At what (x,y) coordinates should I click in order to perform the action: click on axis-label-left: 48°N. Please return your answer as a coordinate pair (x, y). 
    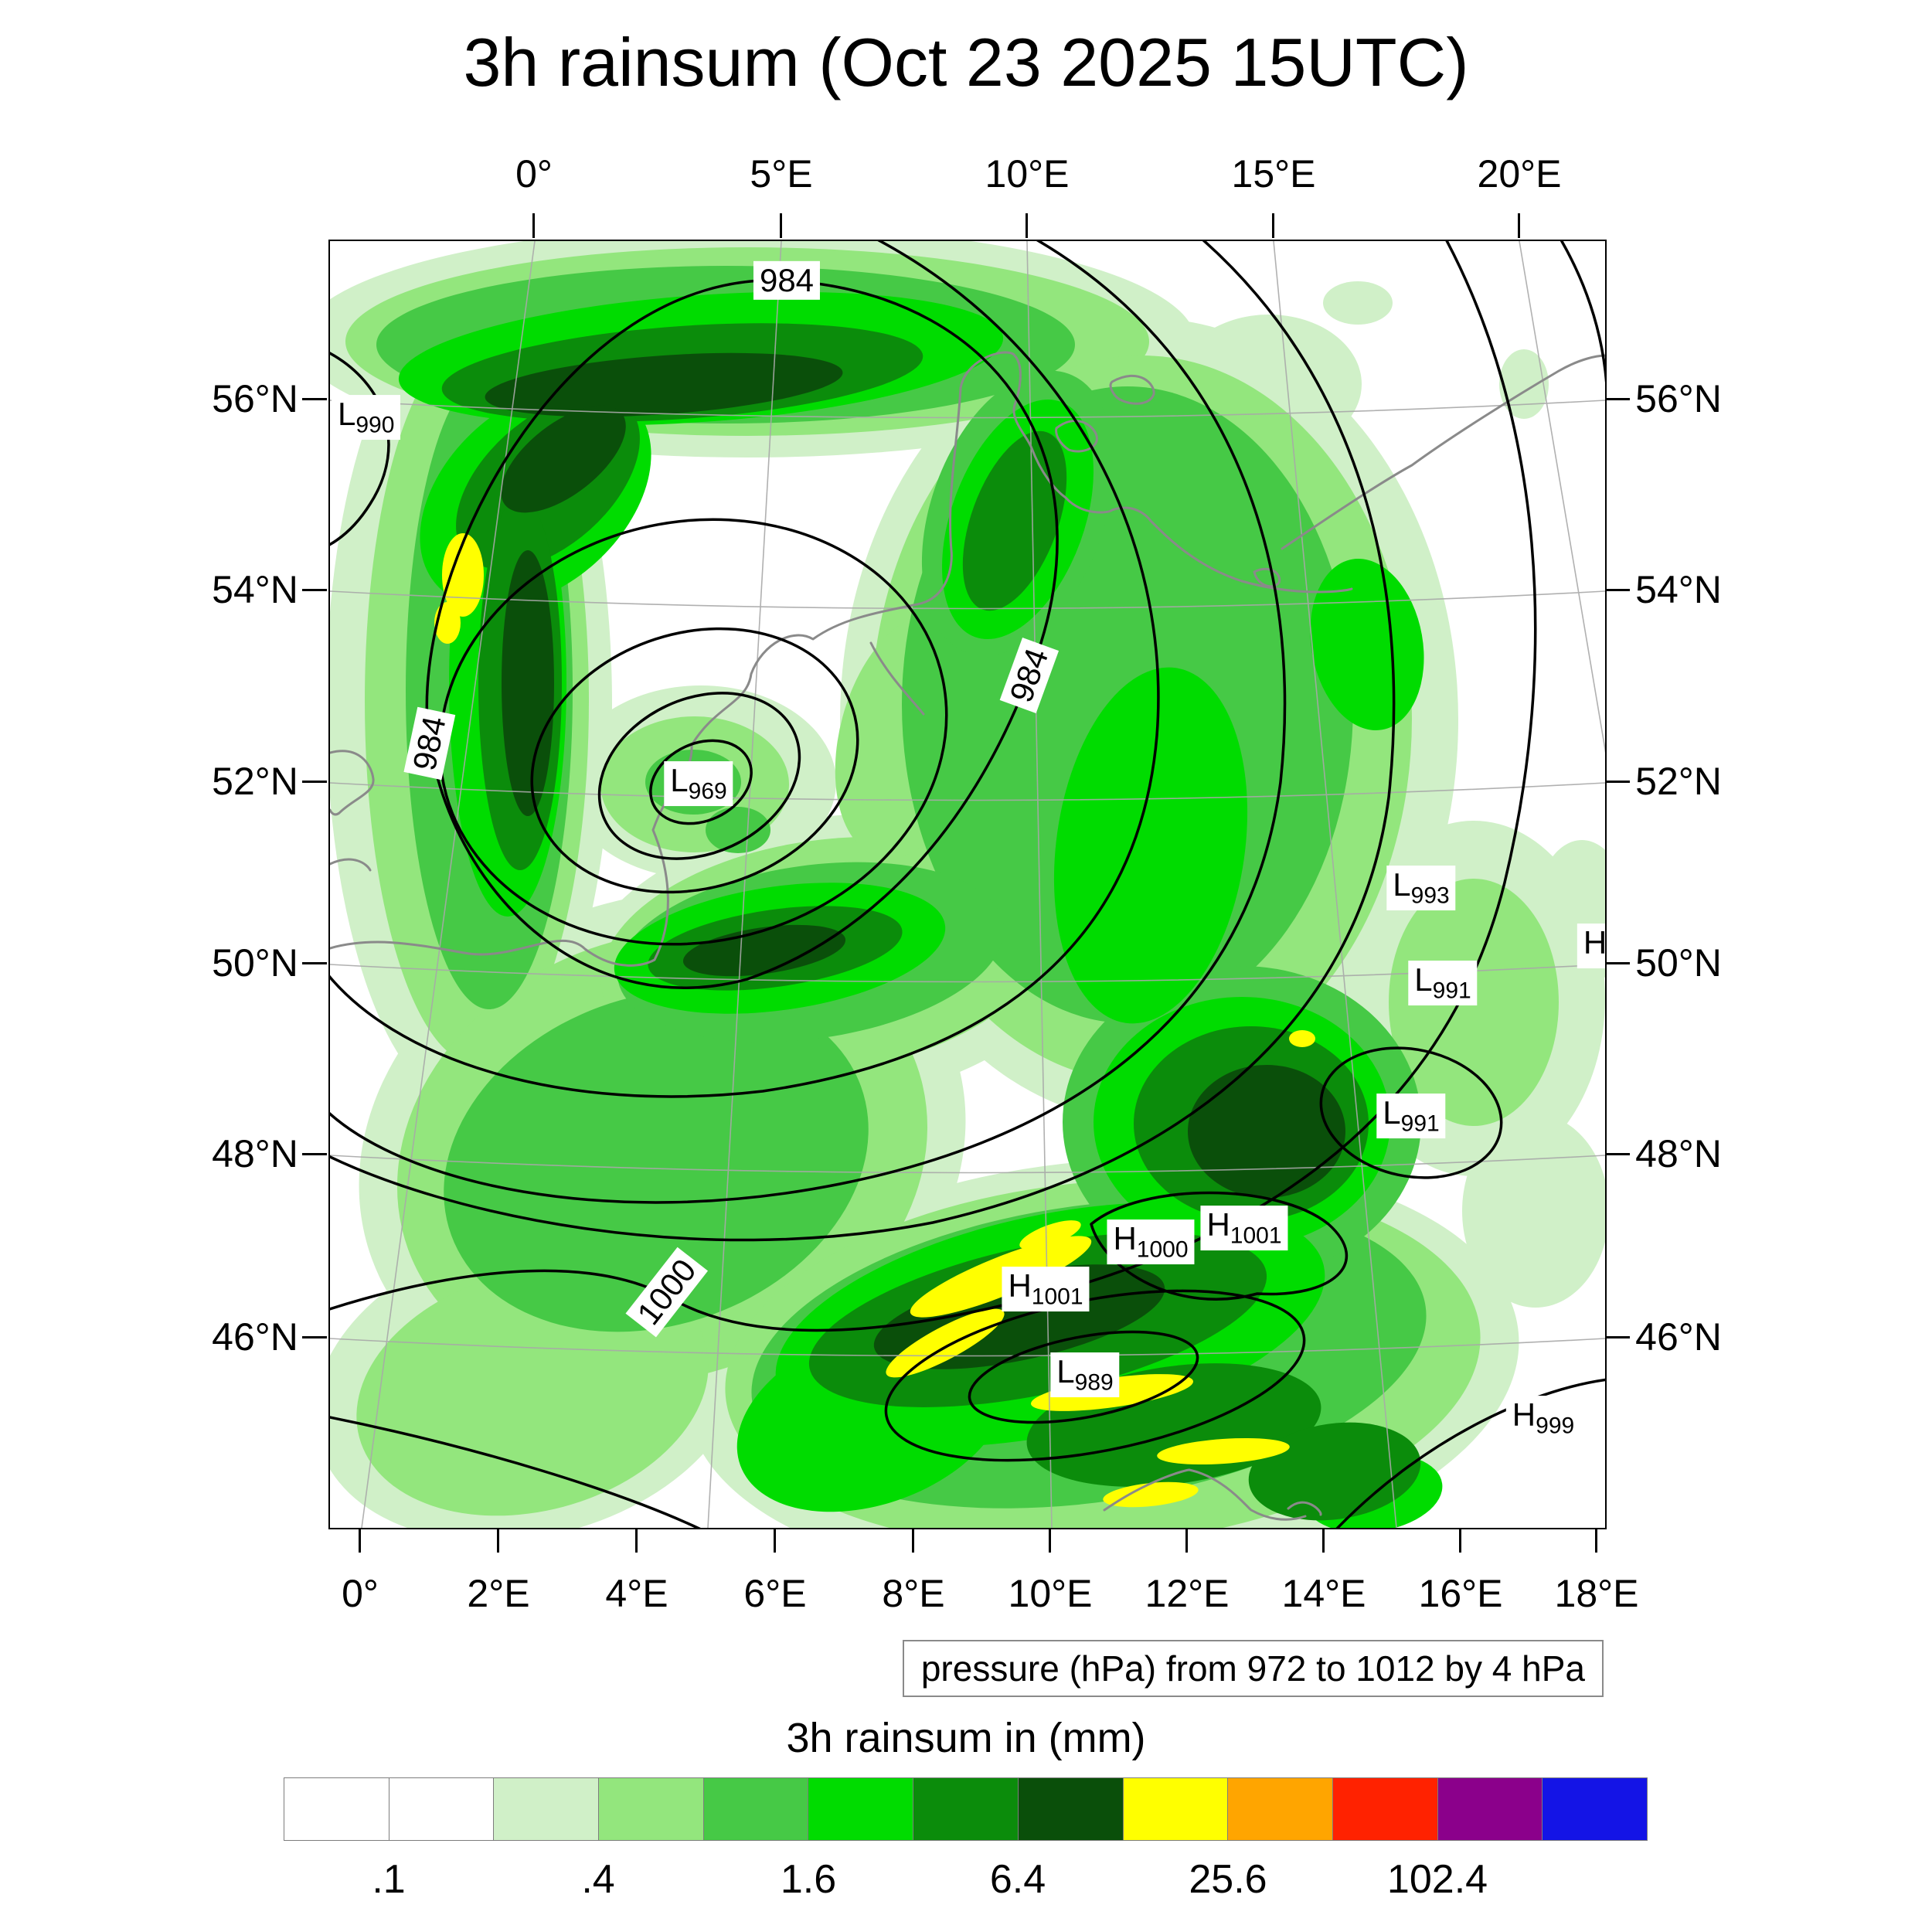
    Looking at the image, I should click on (255, 1154).